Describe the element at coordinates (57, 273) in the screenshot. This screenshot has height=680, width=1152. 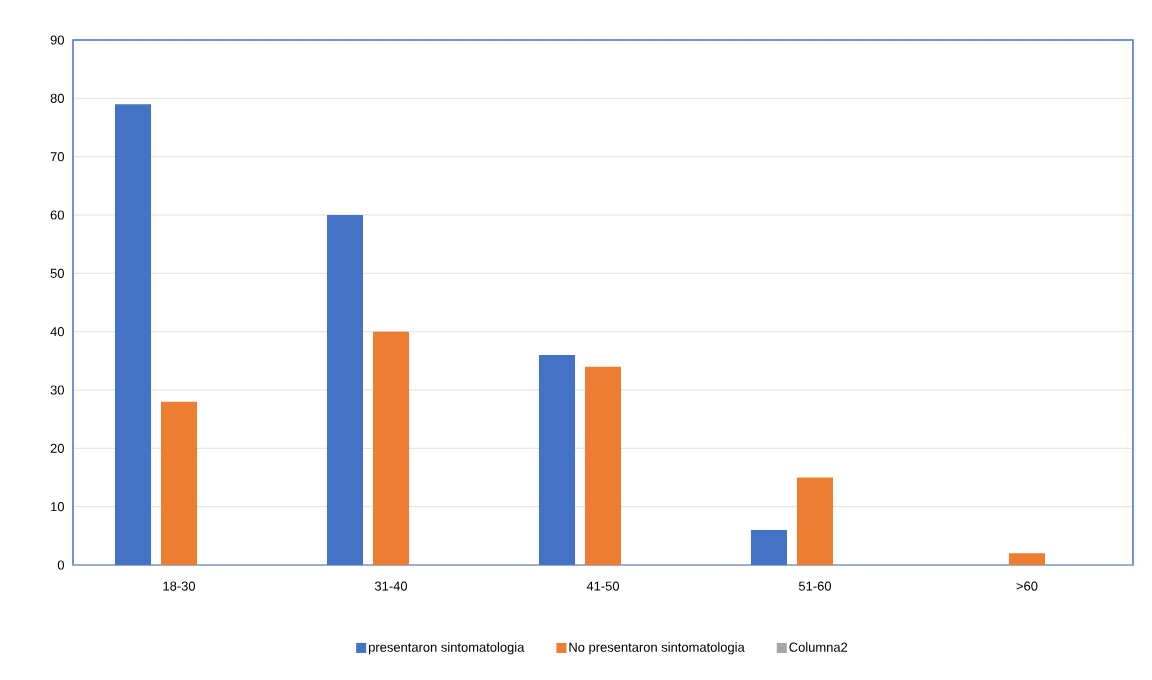
I see `y-tick-label: 50` at that location.